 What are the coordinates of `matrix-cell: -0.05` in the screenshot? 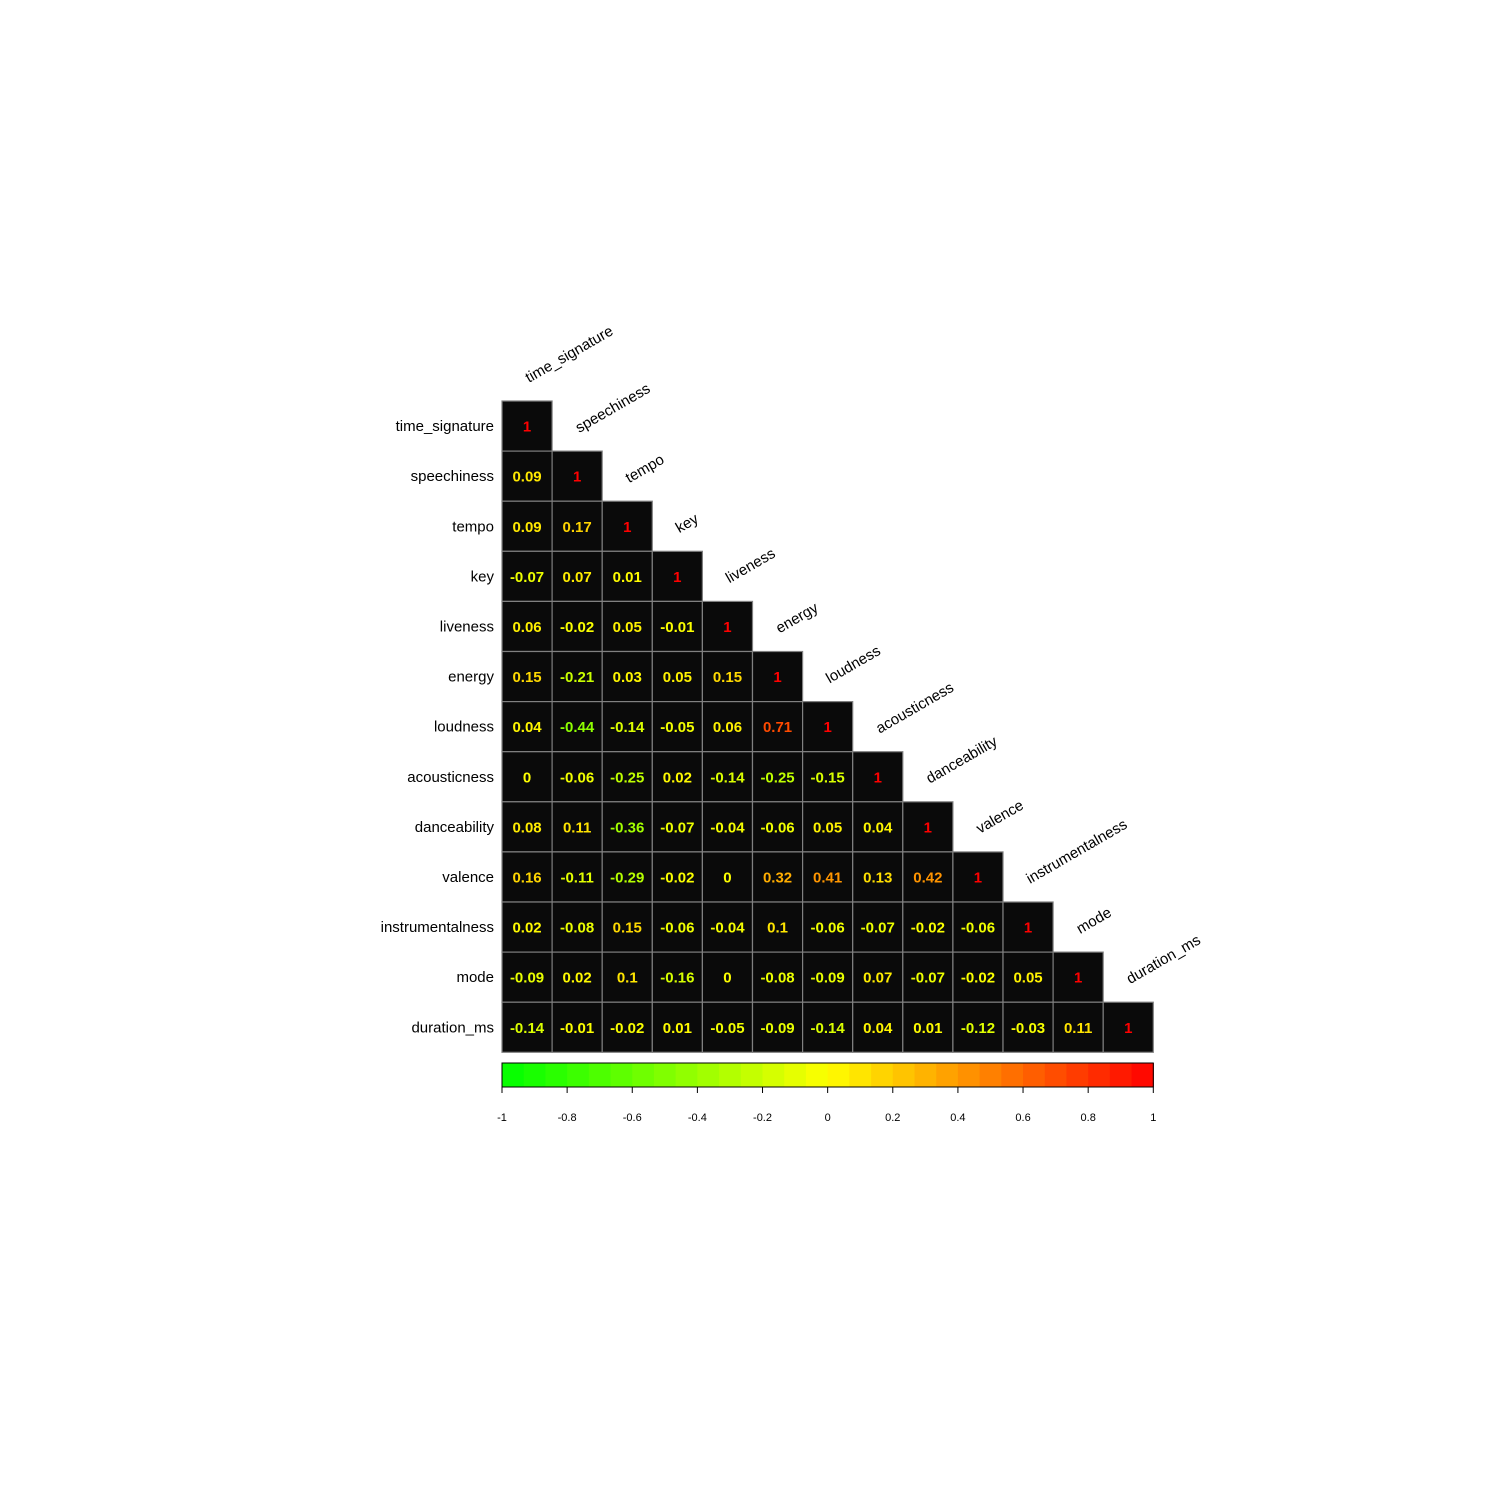 It's located at (727, 1027).